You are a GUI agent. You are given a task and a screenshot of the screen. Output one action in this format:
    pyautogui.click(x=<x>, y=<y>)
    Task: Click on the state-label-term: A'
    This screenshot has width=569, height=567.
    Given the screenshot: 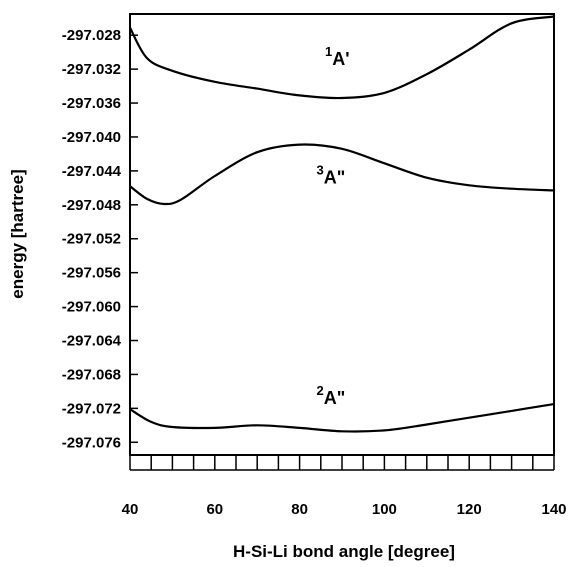 What is the action you would take?
    pyautogui.click(x=340, y=59)
    